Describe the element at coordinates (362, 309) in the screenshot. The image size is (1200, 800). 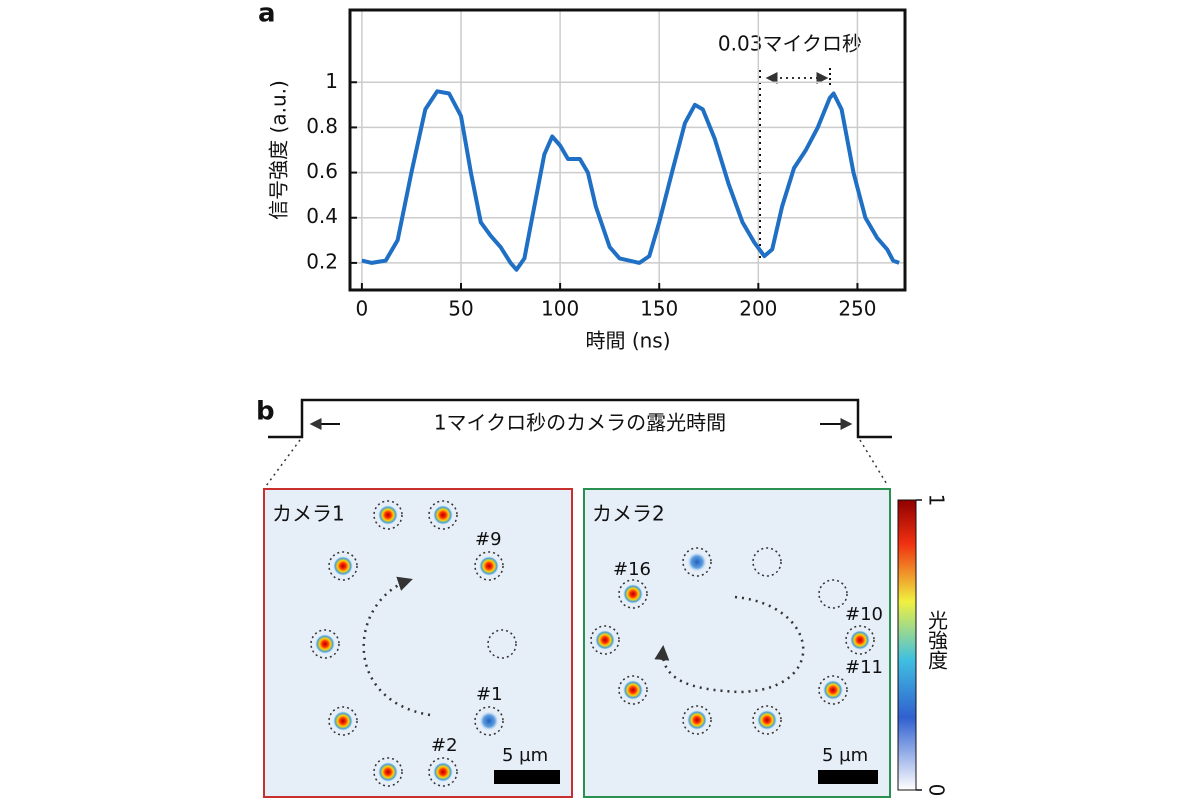
I see `x-tick-label: 0` at that location.